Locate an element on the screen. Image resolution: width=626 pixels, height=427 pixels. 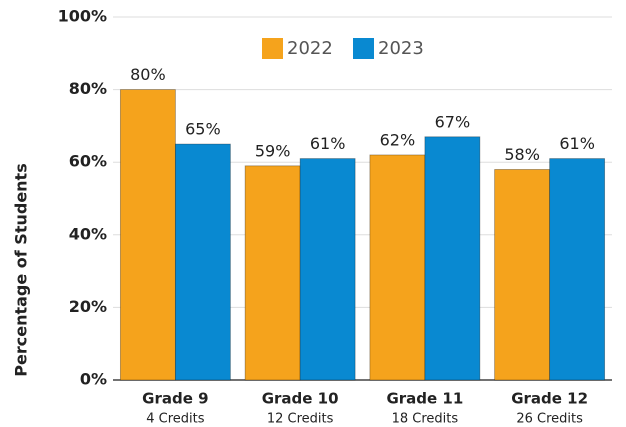
value-label: 58% is located at coordinates (522, 154).